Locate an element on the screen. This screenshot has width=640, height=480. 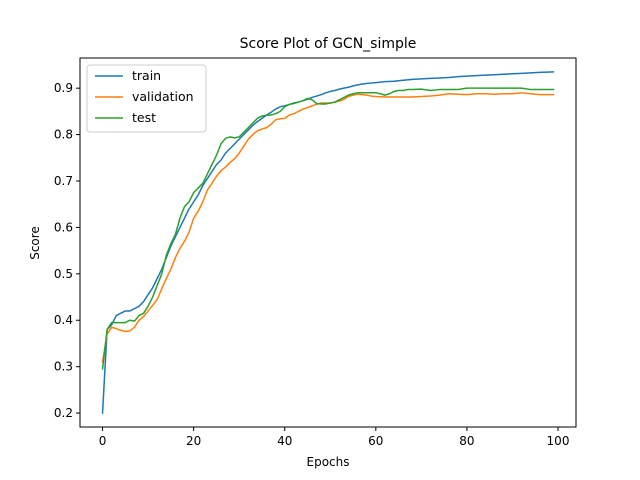
x-axis-label: Epochs is located at coordinates (328, 462).